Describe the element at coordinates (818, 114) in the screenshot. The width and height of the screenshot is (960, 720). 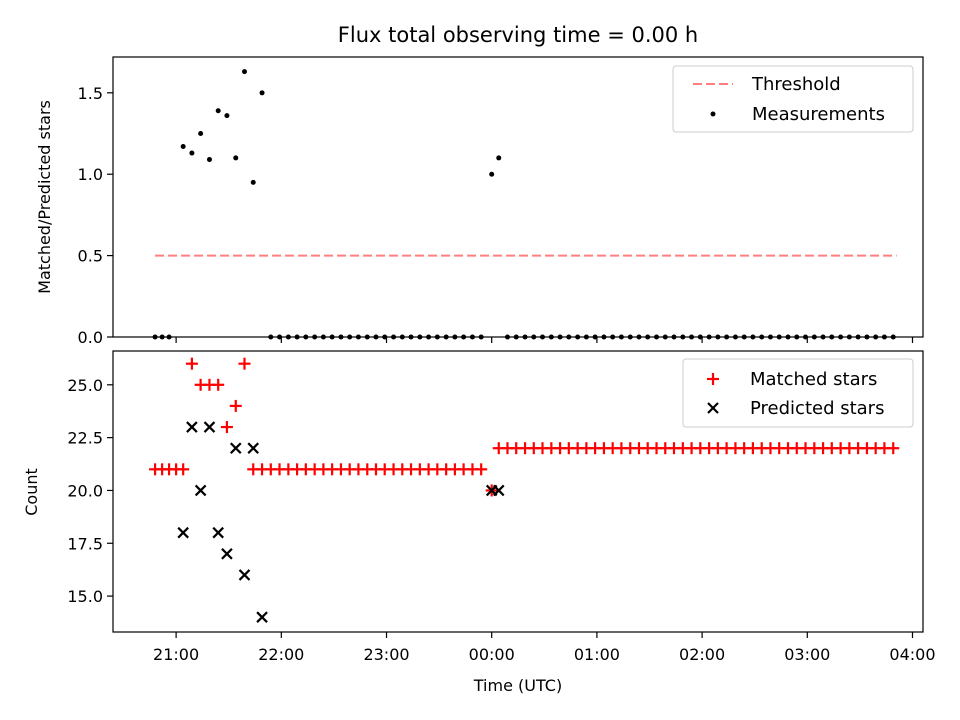
I see `legend-measurements-label: Measurements` at that location.